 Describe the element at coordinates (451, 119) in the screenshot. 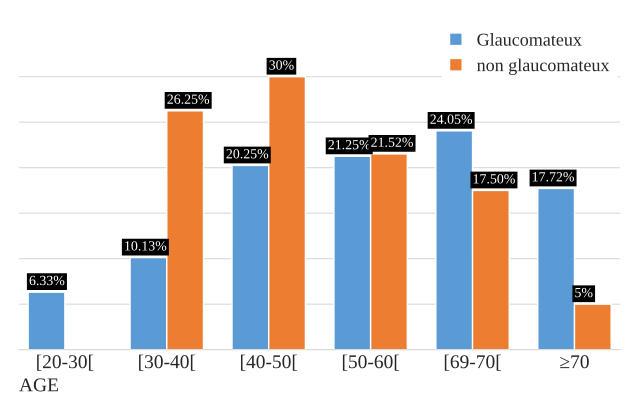

I see `data-label: 24.05%` at that location.